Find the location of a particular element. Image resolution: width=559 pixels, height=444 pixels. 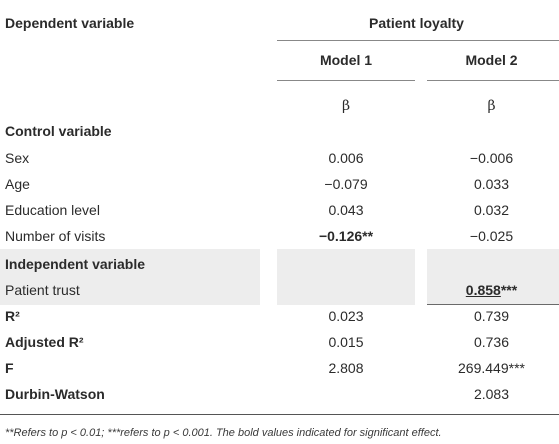

age-model1: −0.079 is located at coordinates (346, 184).